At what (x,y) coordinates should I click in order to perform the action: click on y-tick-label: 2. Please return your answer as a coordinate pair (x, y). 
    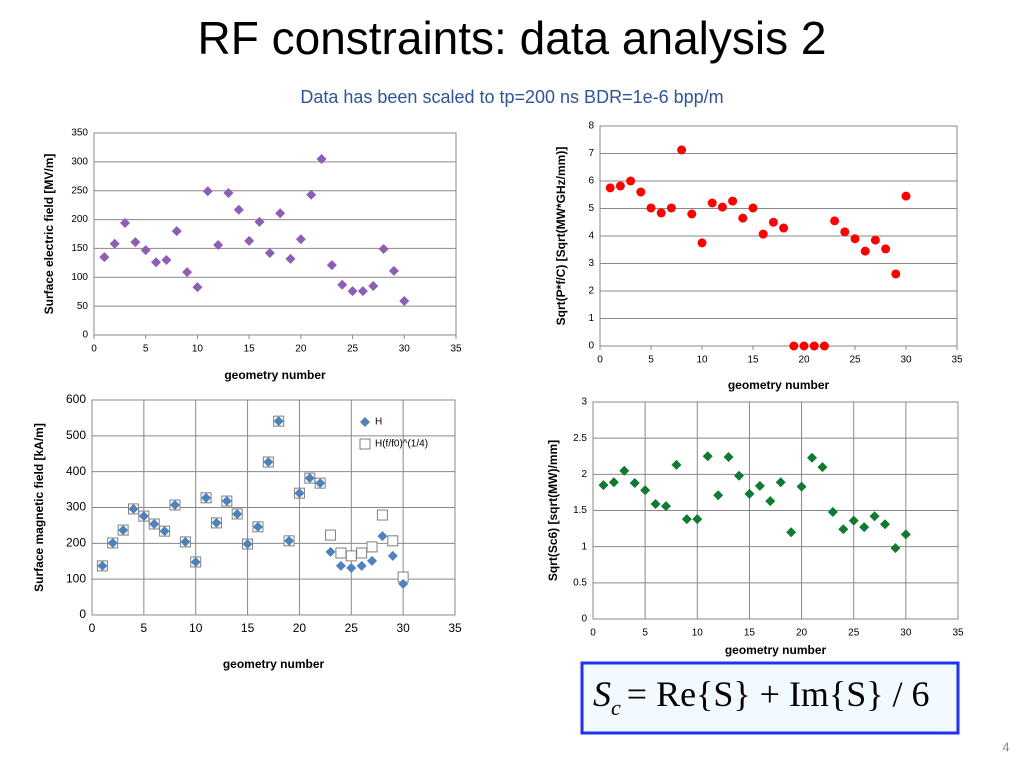
    Looking at the image, I should click on (584, 474).